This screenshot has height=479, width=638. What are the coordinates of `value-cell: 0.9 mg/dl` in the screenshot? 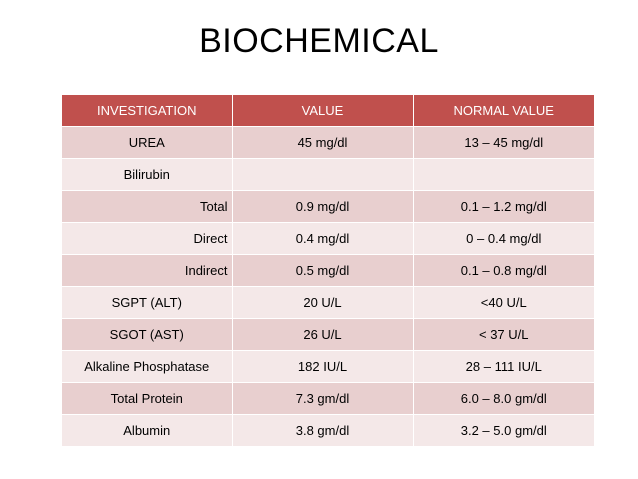 It's located at (323, 206).